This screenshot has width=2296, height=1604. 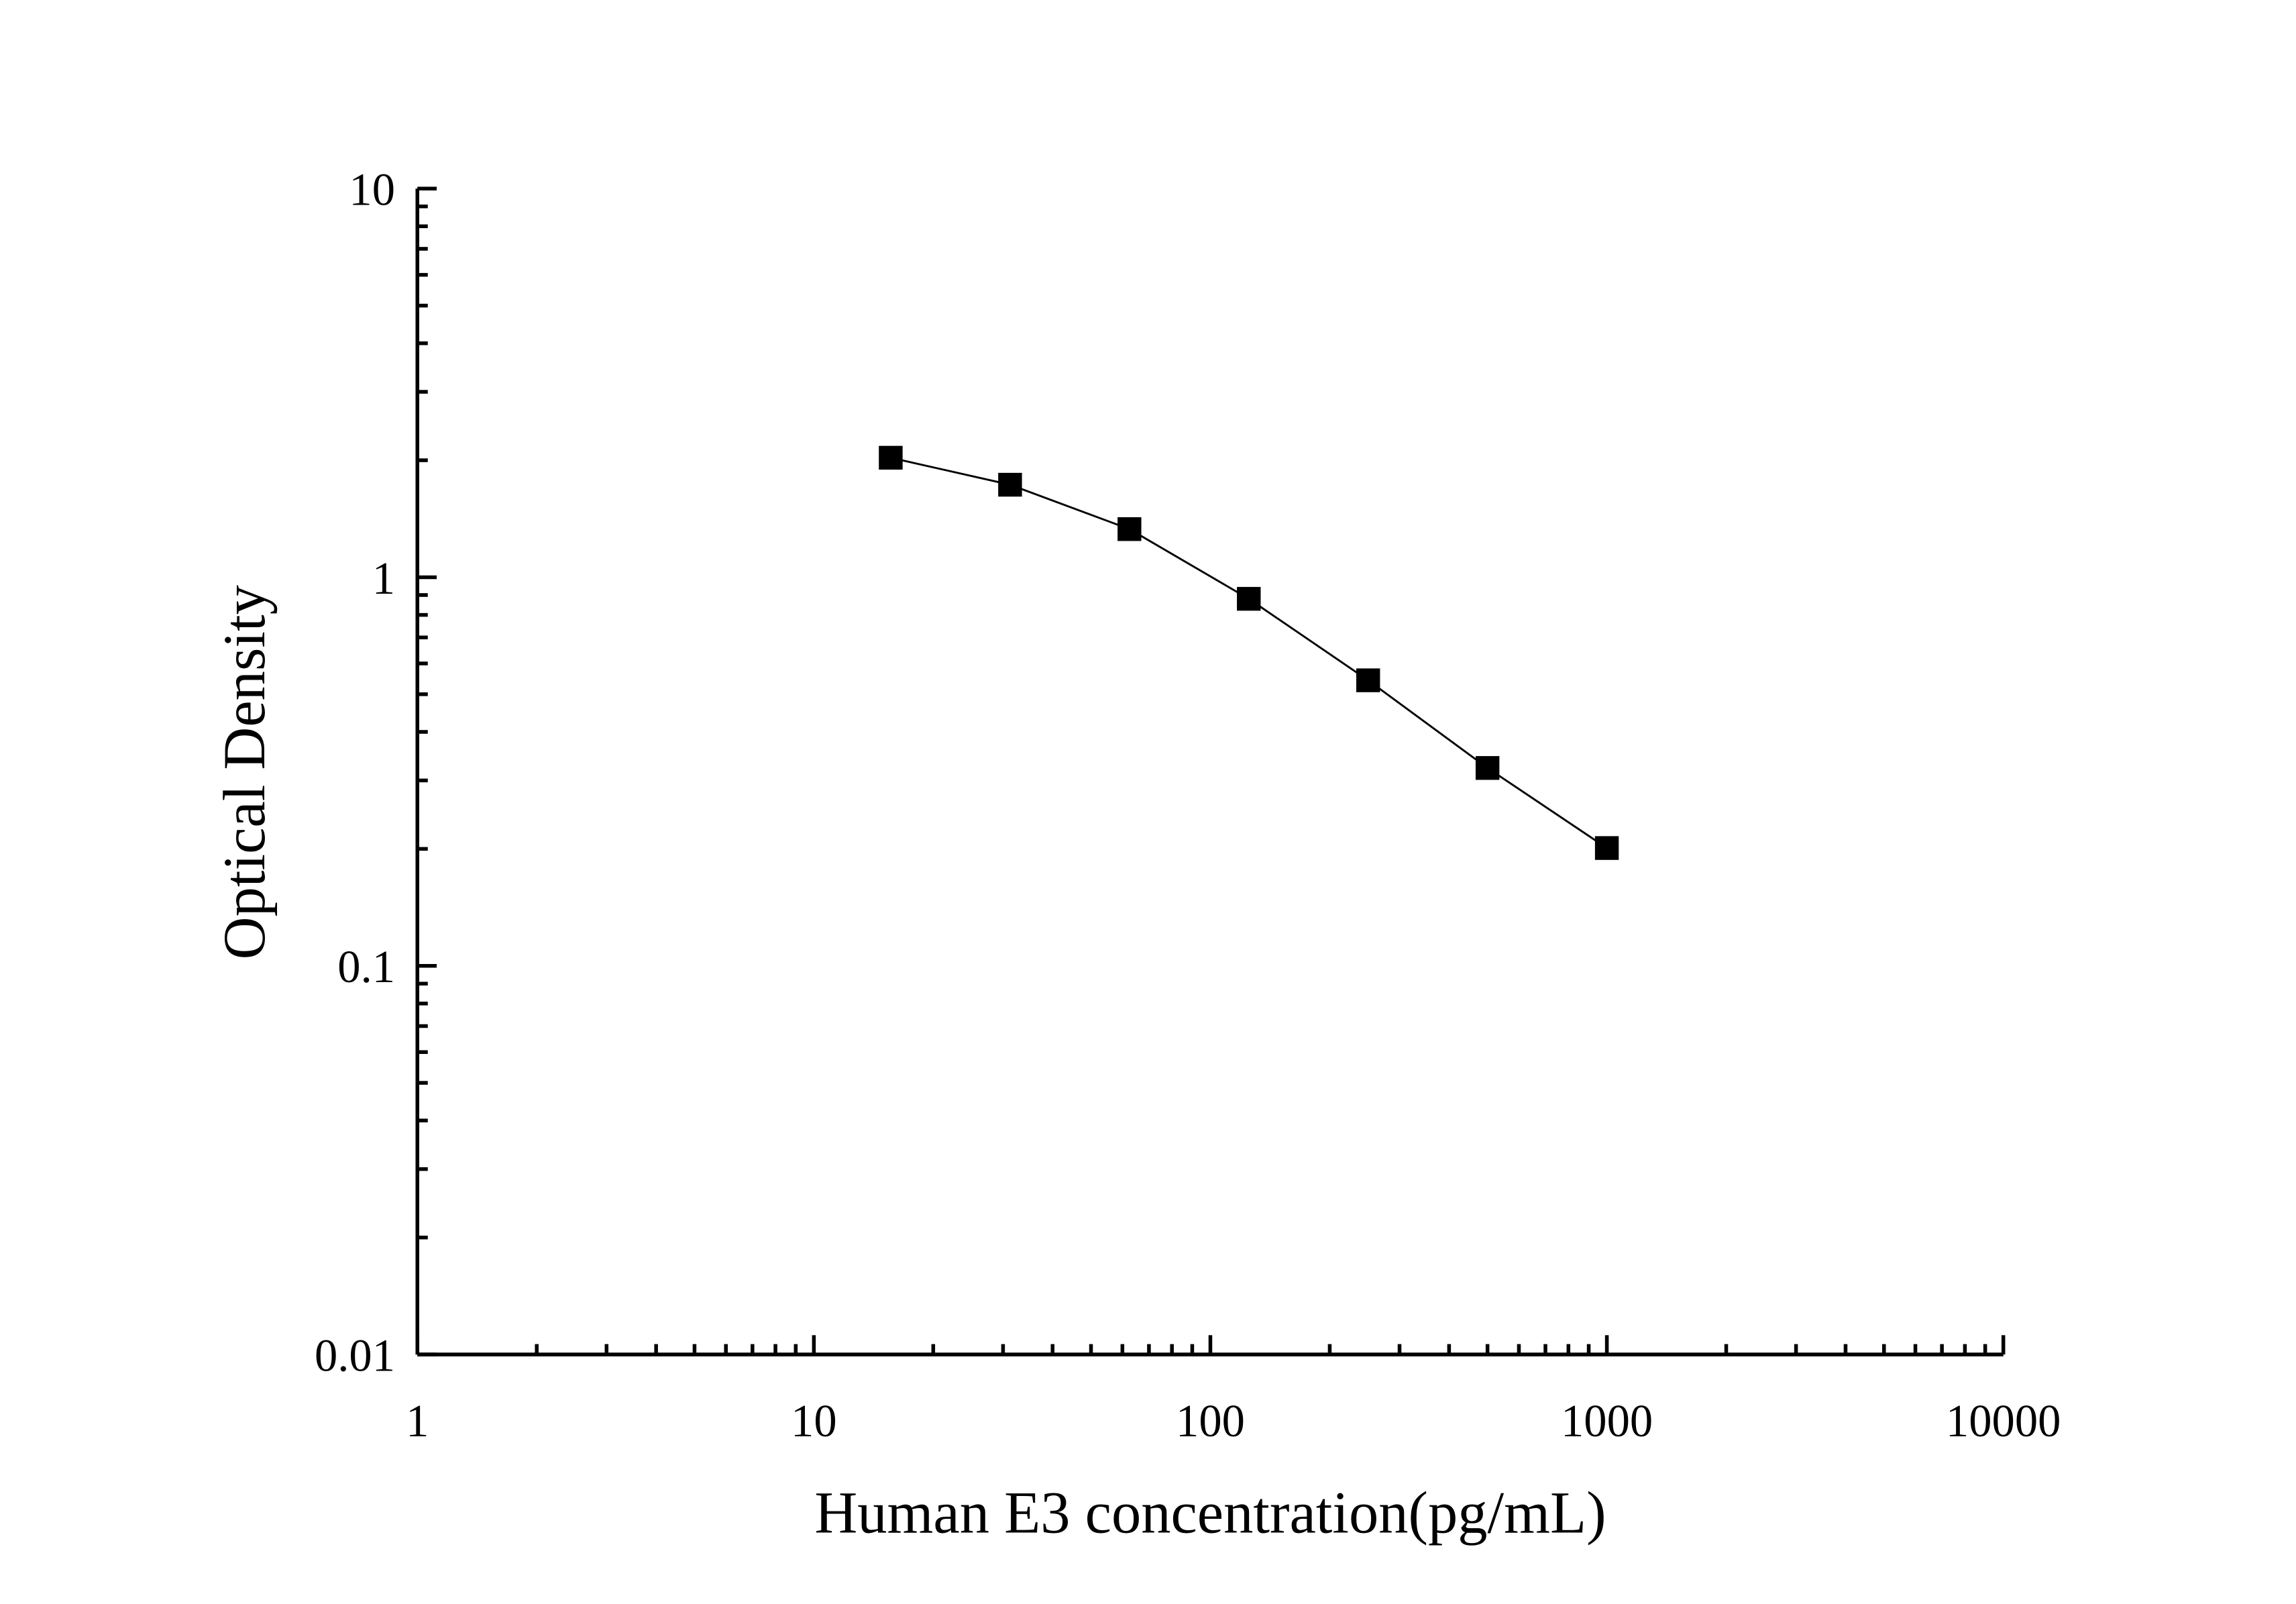 I want to click on x-tick-label: 100, so click(x=1210, y=1420).